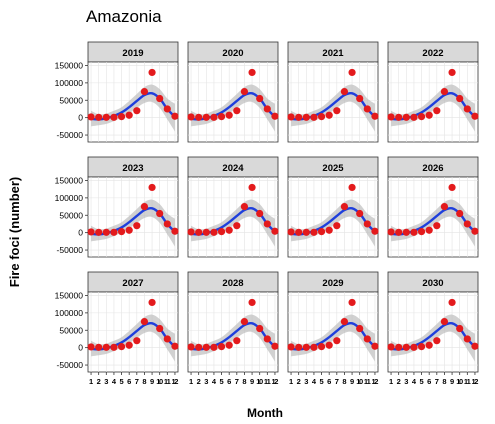 Image resolution: width=495 pixels, height=424 pixels. I want to click on x-tick-label: 8, so click(144, 381).